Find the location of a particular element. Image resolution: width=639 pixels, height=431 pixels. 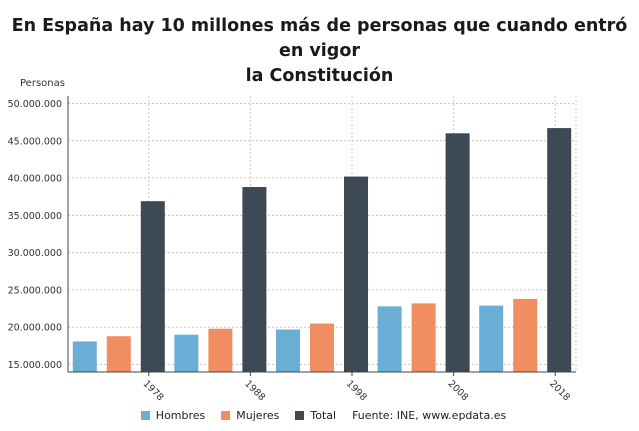

bar-mujeres-1998 is located at coordinates (322, 347).